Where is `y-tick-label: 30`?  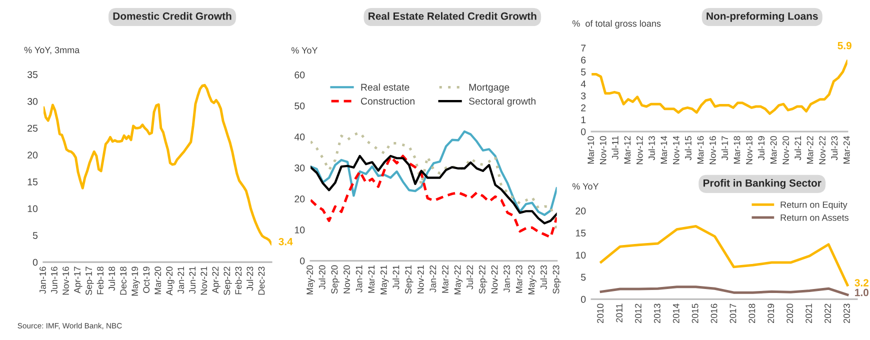
y-tick-label: 30 is located at coordinates (33, 101).